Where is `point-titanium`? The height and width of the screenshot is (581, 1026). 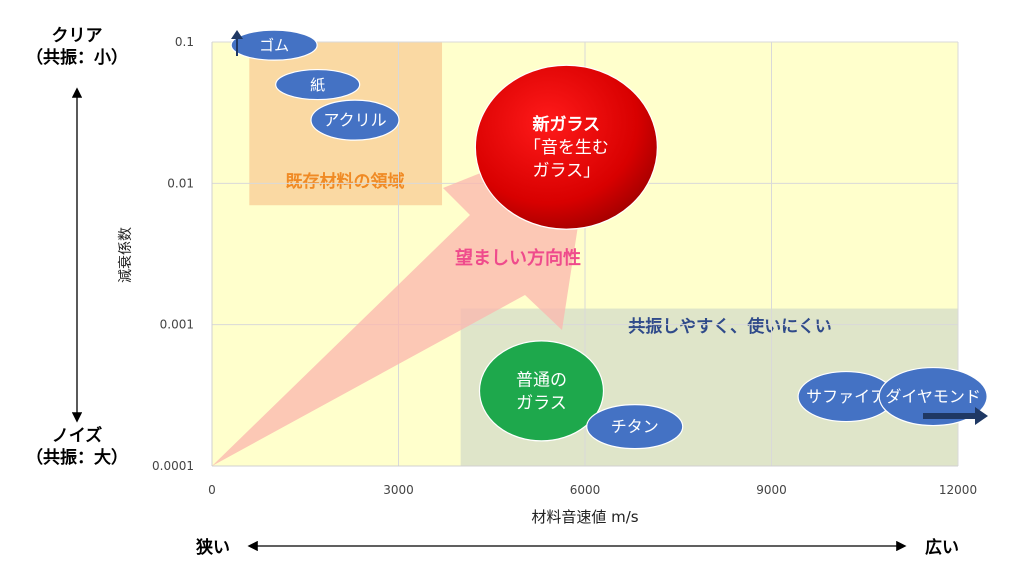 point-titanium is located at coordinates (635, 427).